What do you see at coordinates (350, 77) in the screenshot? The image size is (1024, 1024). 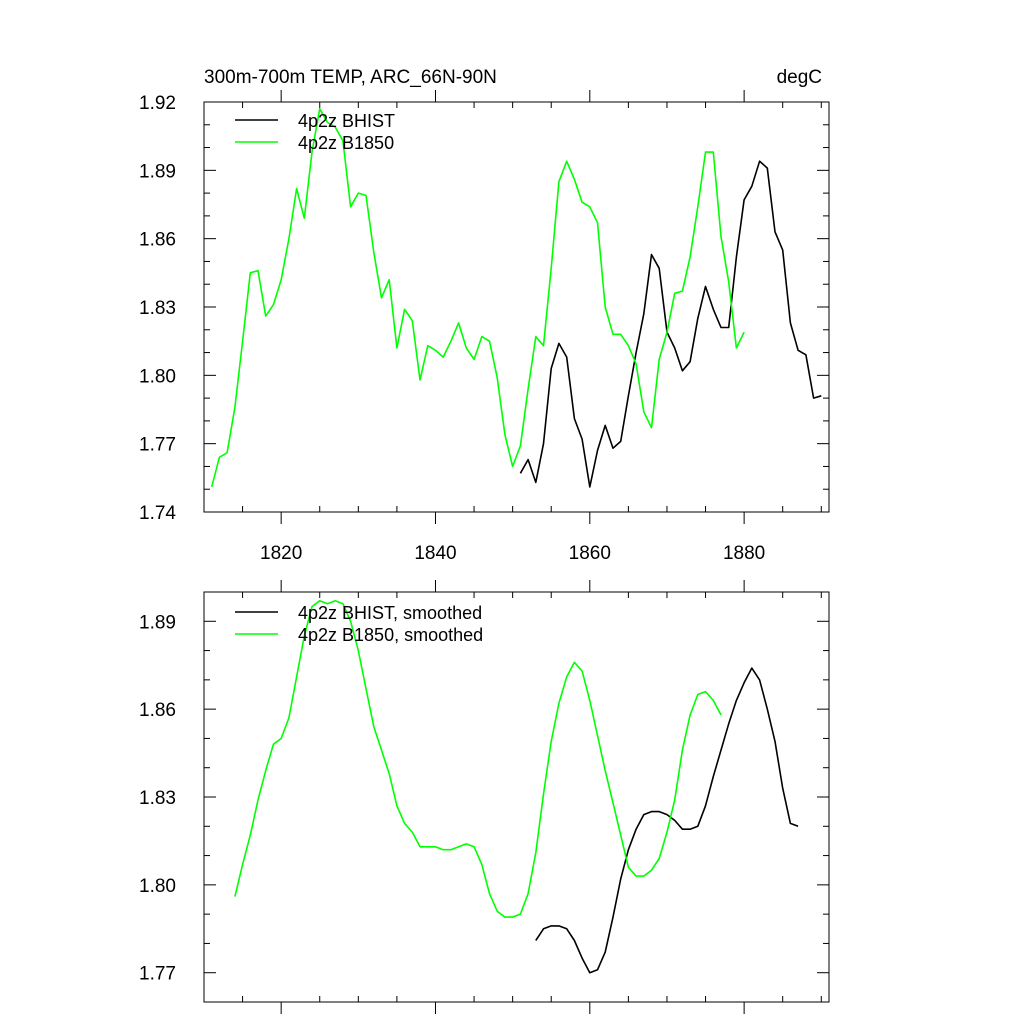 I see `chart-title: 300m-700m TEMP, ARC_66N-90N` at bounding box center [350, 77].